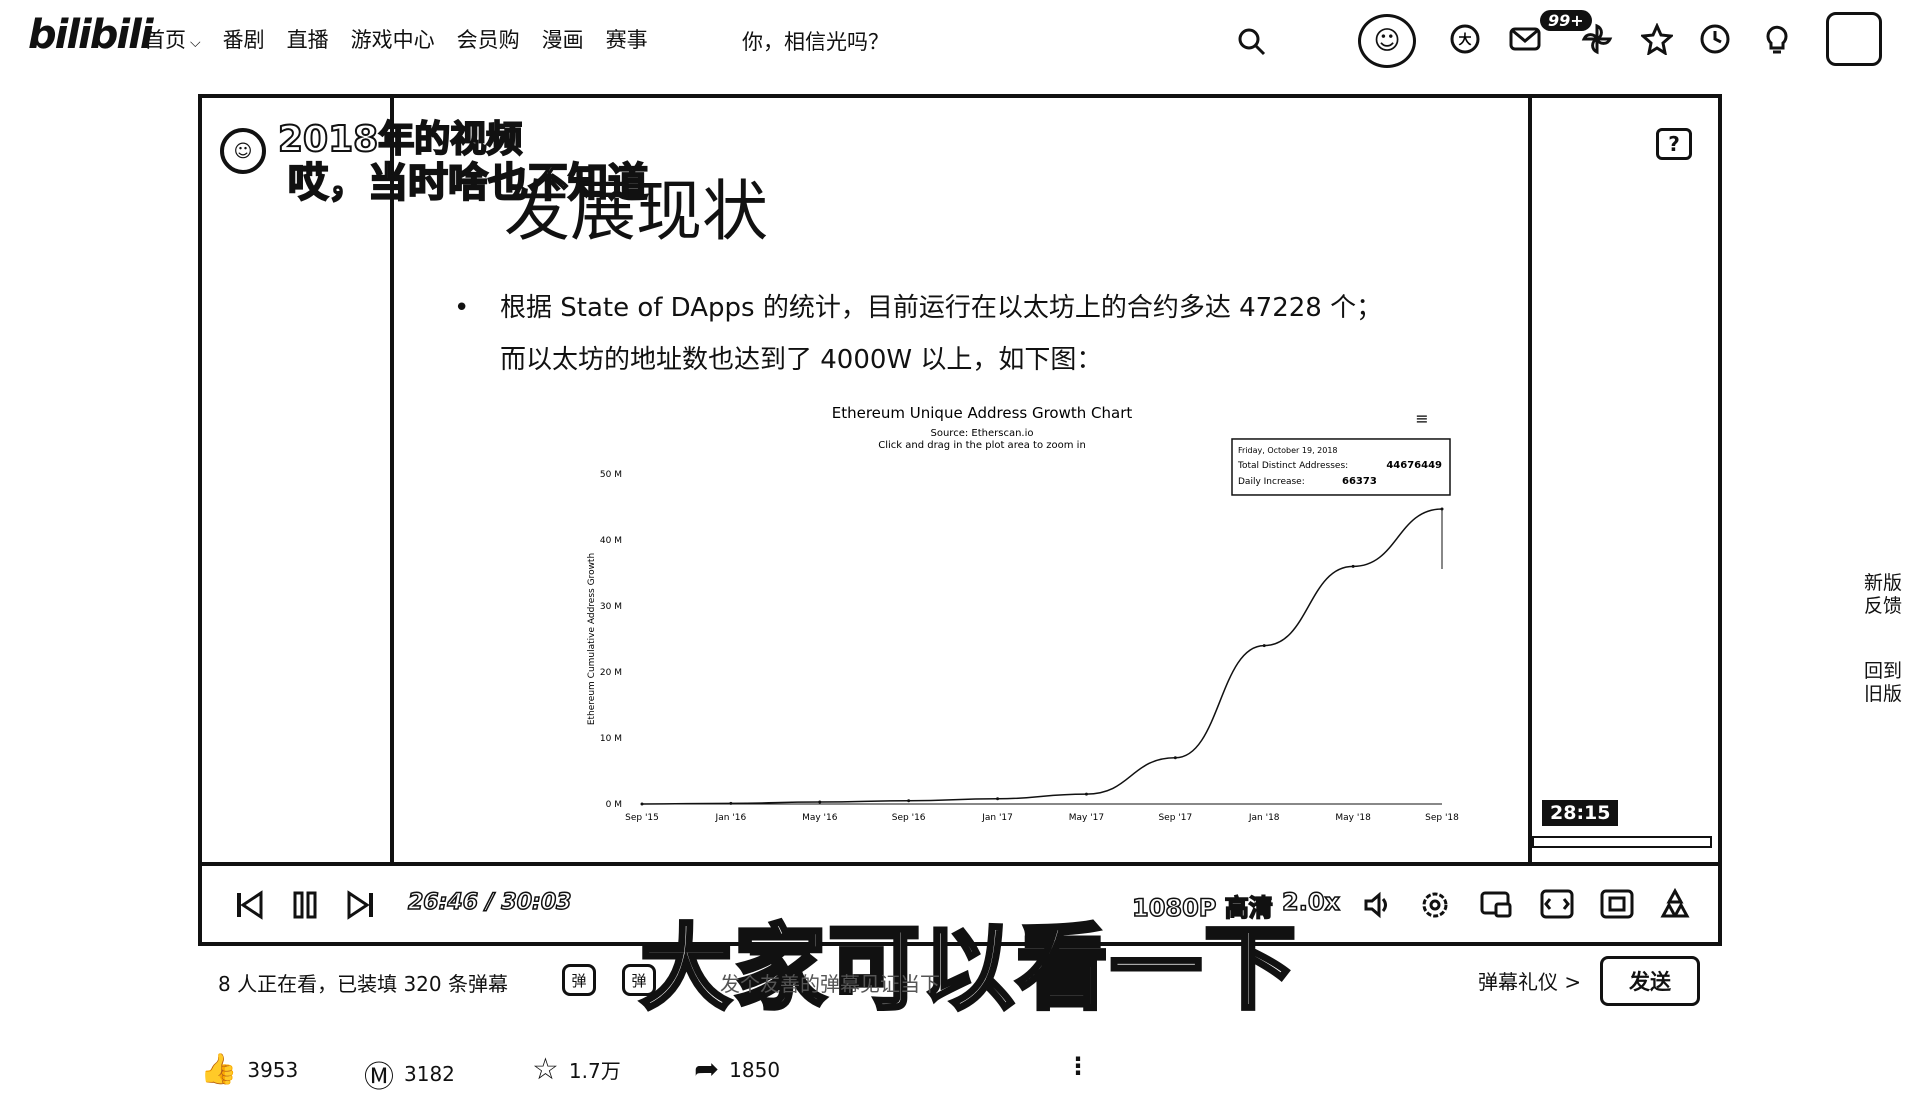 This screenshot has width=1920, height=1096. What do you see at coordinates (1414, 465) in the screenshot?
I see `tooltip-total-value: 44676449` at bounding box center [1414, 465].